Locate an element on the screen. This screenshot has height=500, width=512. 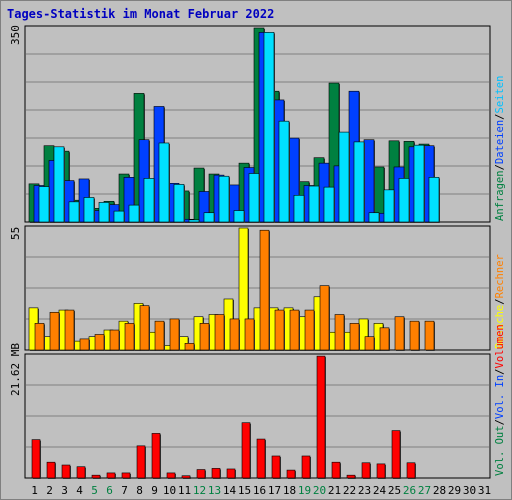
x-tick-label: 17 is located at coordinates (274, 490).